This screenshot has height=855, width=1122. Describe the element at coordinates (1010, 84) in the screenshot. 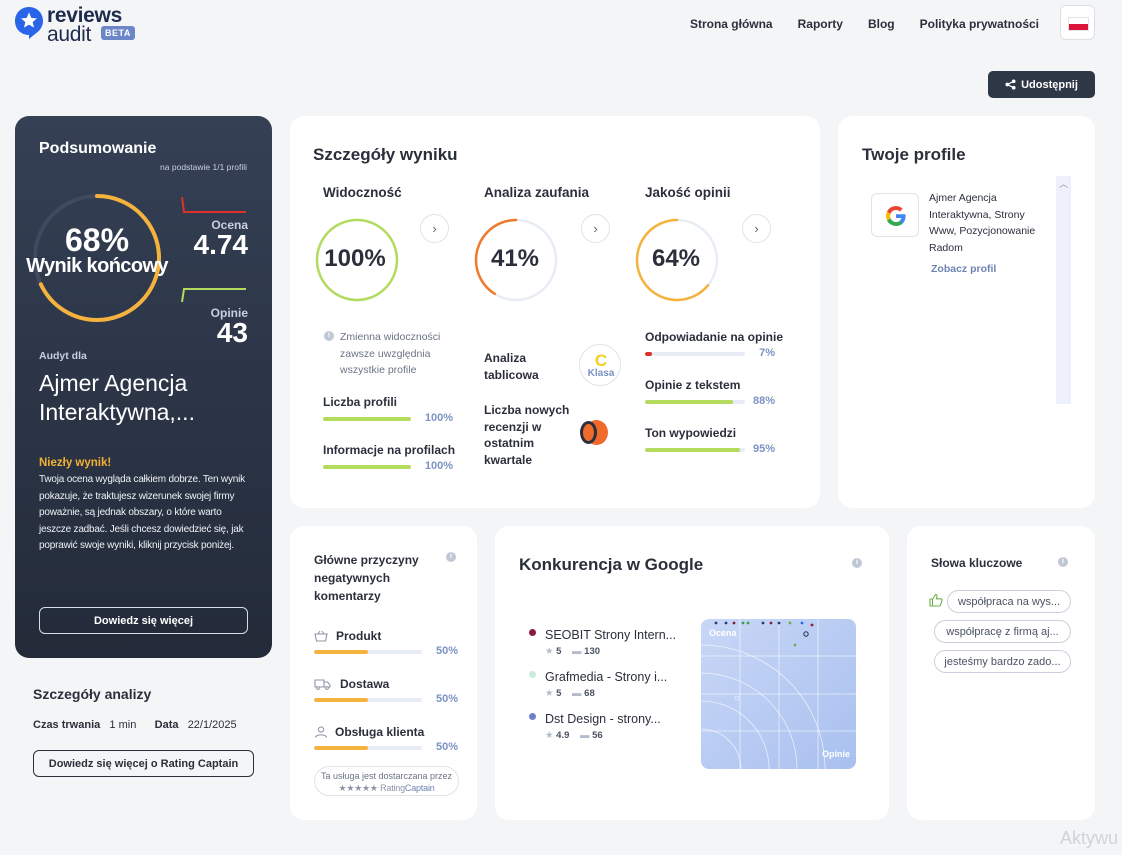

I see `share-icon` at that location.